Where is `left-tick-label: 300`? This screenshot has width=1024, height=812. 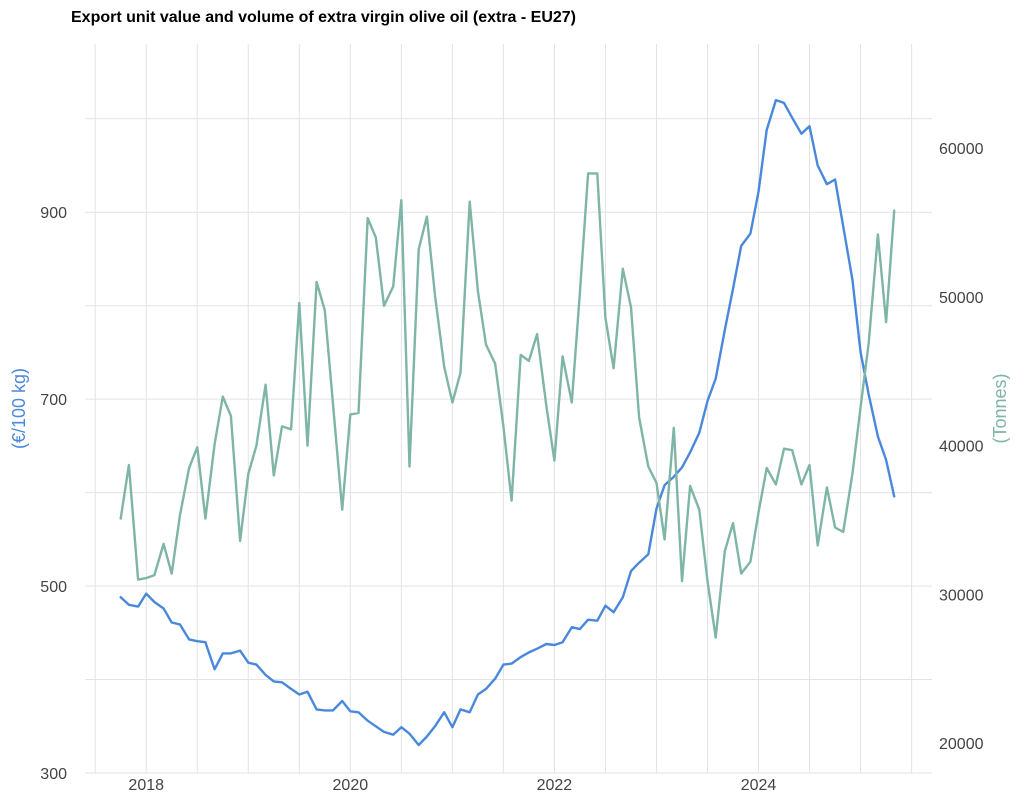 left-tick-label: 300 is located at coordinates (53, 774).